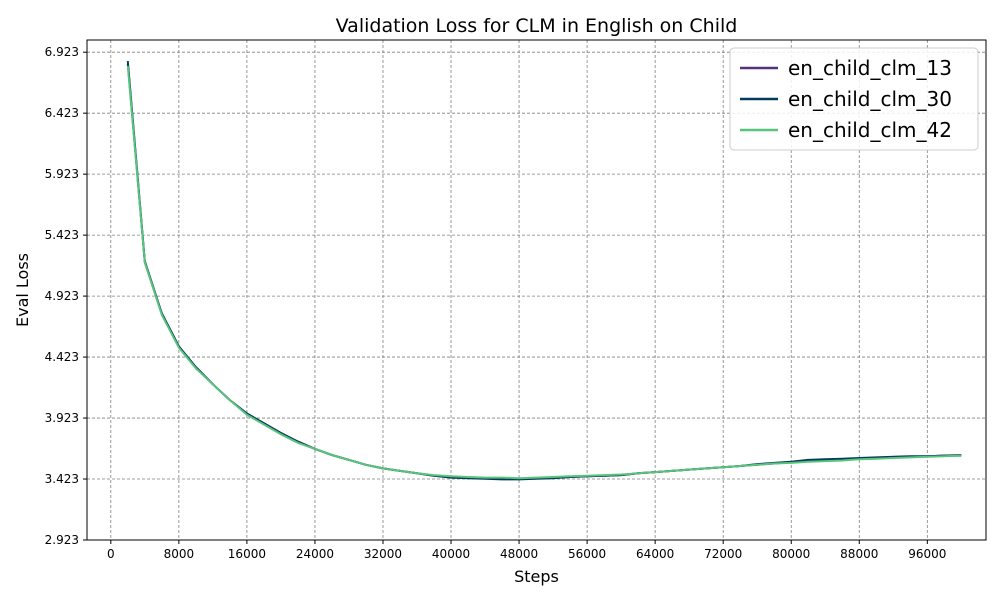 Image resolution: width=1000 pixels, height=604 pixels. Describe the element at coordinates (62, 113) in the screenshot. I see `y-tick-label: 6.423` at that location.